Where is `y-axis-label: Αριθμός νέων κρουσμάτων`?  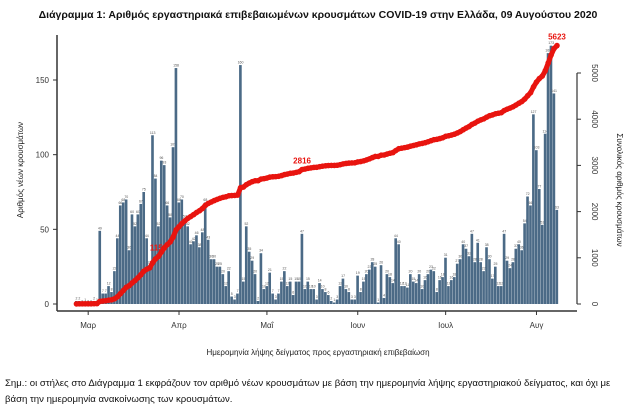 y-axis-label: Αριθμός νέων κρουσμάτων is located at coordinates (20, 170).